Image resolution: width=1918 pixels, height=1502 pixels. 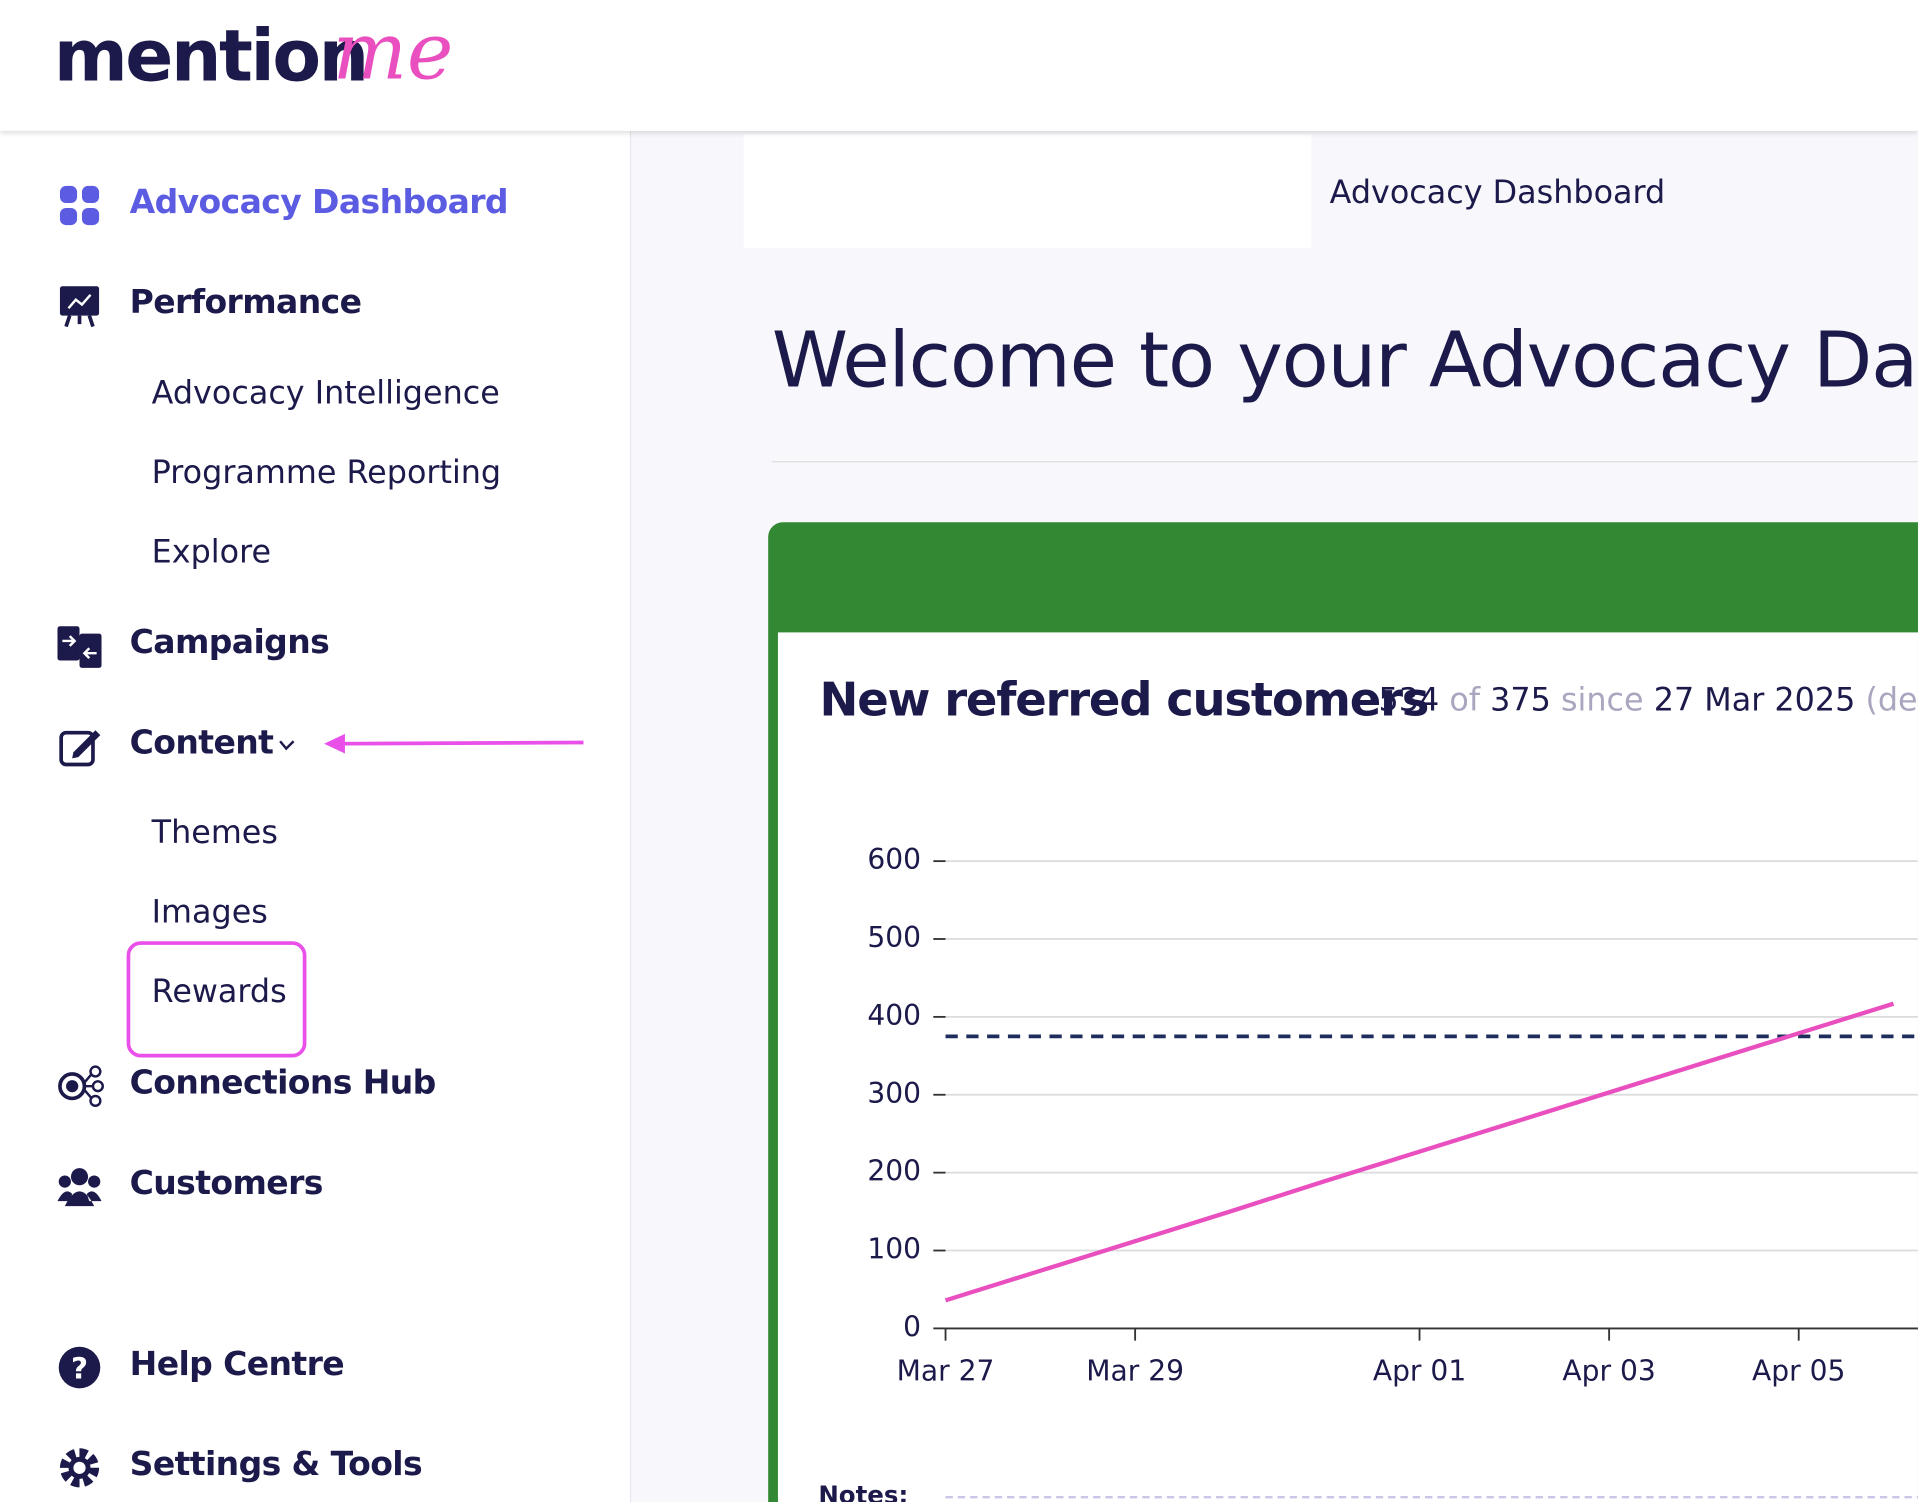 I want to click on x-tick-label: Mar 29, so click(x=1135, y=1370).